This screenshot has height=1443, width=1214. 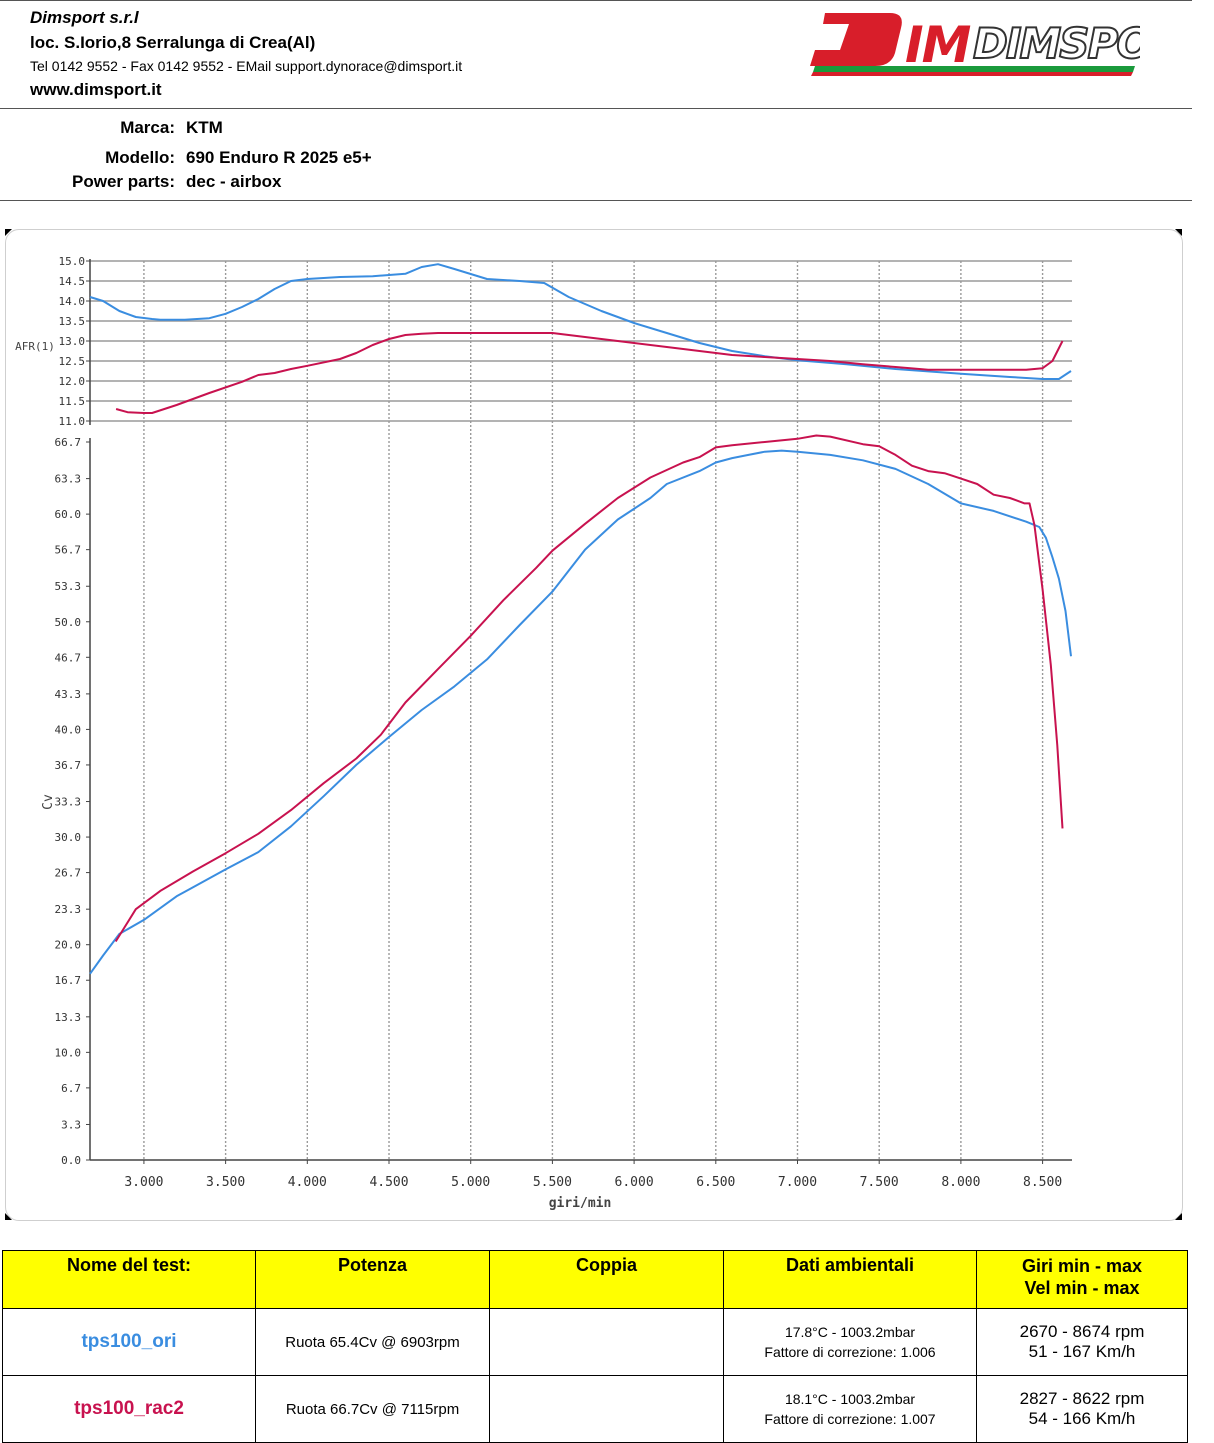 I want to click on x-tick-label: 3.500, so click(x=225, y=1182).